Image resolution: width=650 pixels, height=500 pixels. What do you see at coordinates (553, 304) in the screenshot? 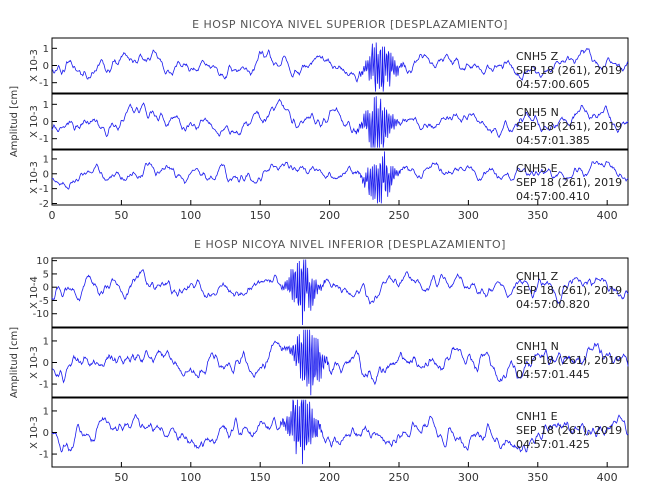
I see `time-label: 04:57:00.820` at bounding box center [553, 304].